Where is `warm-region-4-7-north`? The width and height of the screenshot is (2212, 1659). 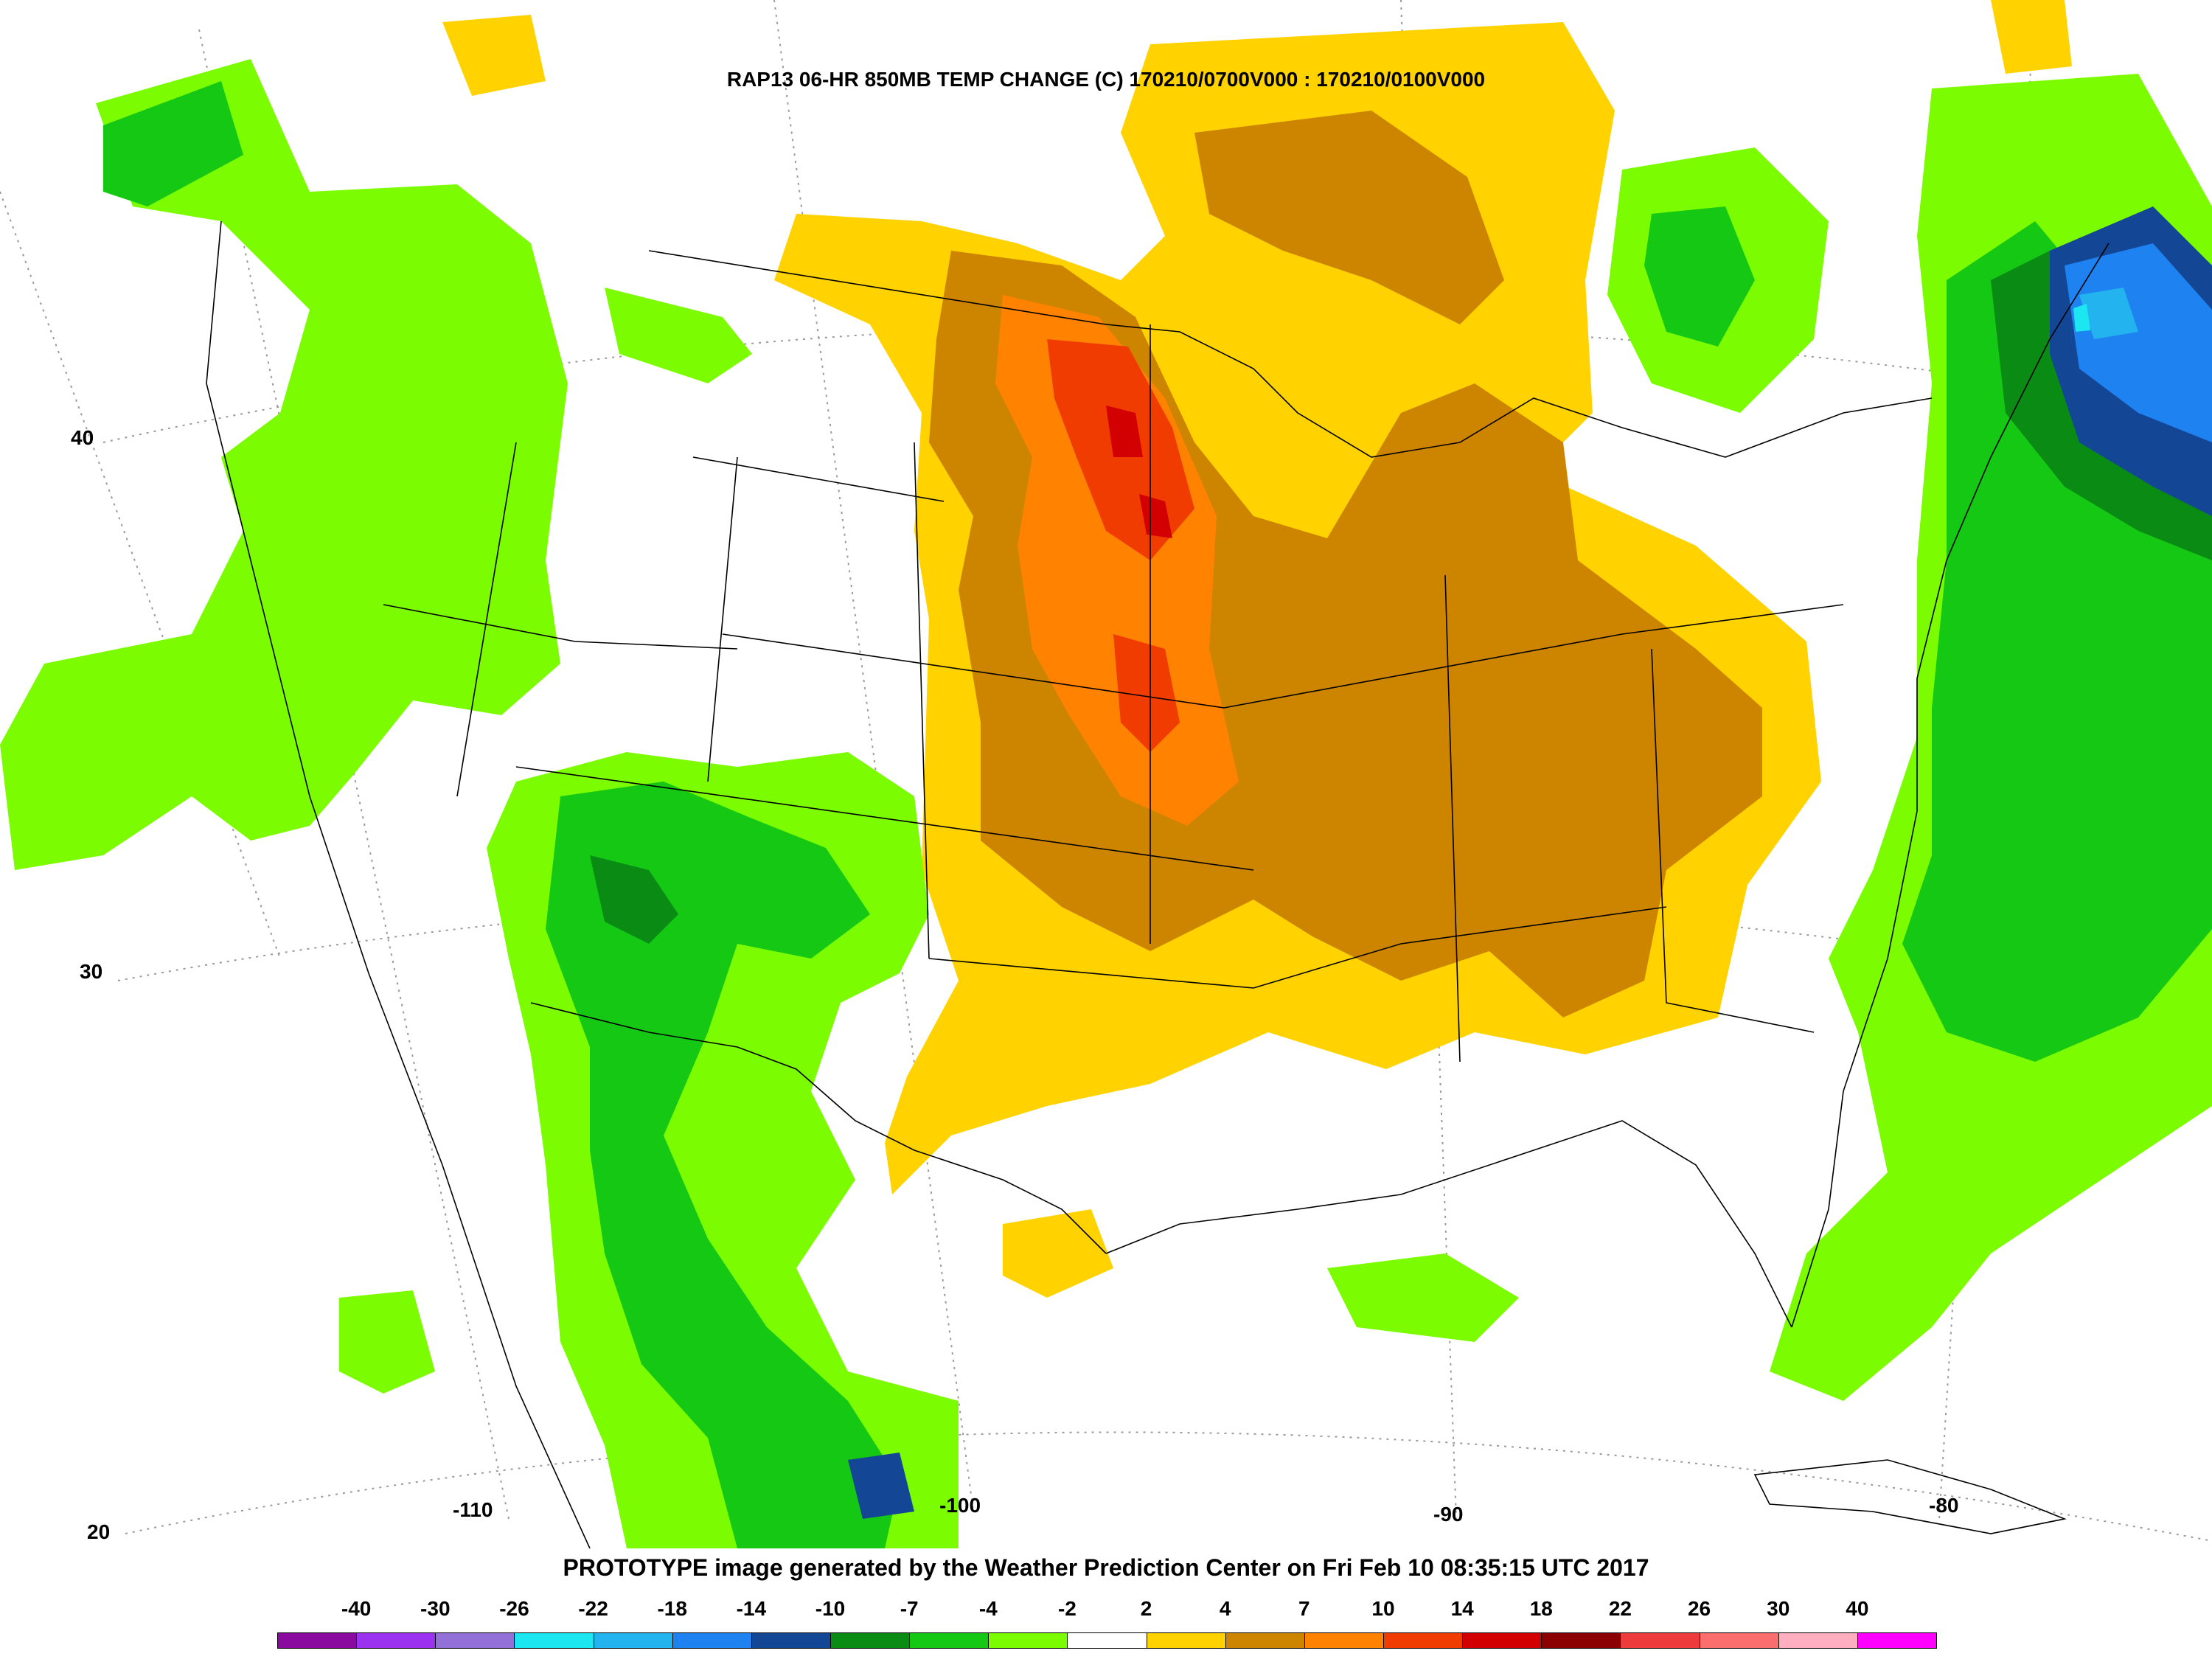
warm-region-4-7-north is located at coordinates (1349, 217).